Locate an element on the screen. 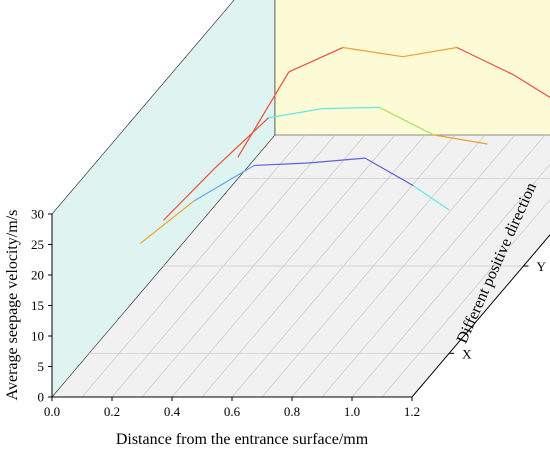 The image size is (550, 452). x-tick-label: 0.0 is located at coordinates (52, 411).